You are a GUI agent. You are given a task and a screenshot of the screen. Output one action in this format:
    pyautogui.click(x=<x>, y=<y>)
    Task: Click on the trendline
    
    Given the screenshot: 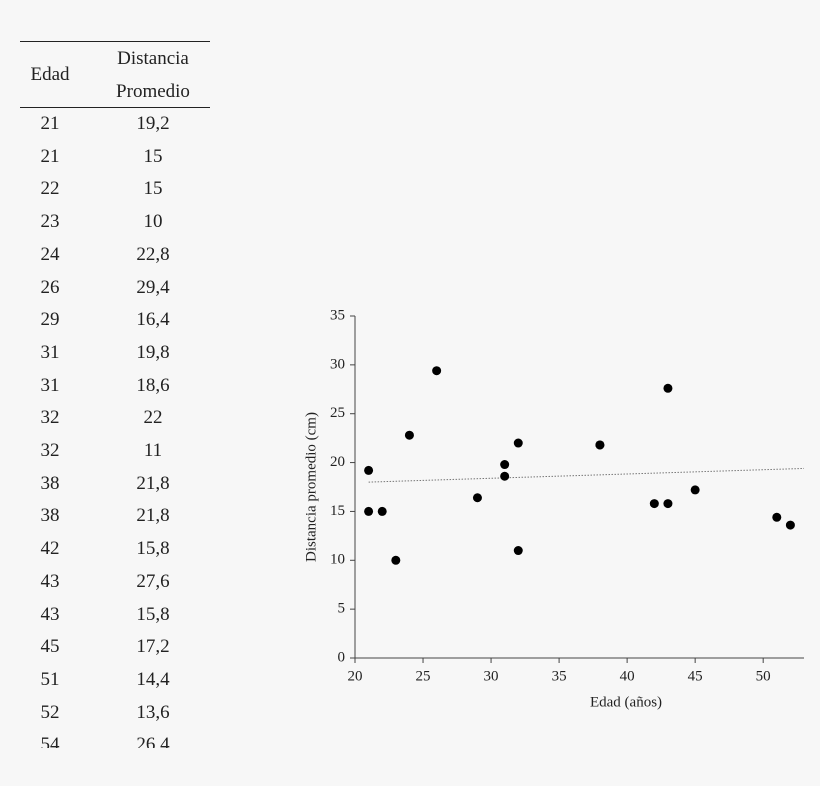 What is the action you would take?
    pyautogui.click(x=586, y=475)
    